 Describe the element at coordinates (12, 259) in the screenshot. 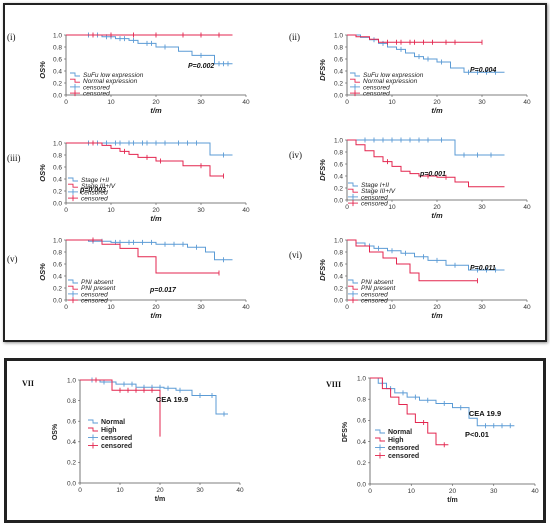

I see `panel-label: (v)` at that location.